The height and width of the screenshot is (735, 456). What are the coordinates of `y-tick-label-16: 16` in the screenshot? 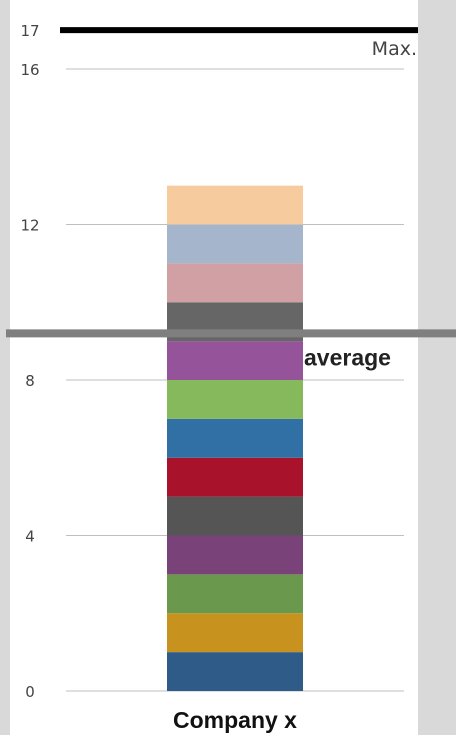 It's located at (29, 70).